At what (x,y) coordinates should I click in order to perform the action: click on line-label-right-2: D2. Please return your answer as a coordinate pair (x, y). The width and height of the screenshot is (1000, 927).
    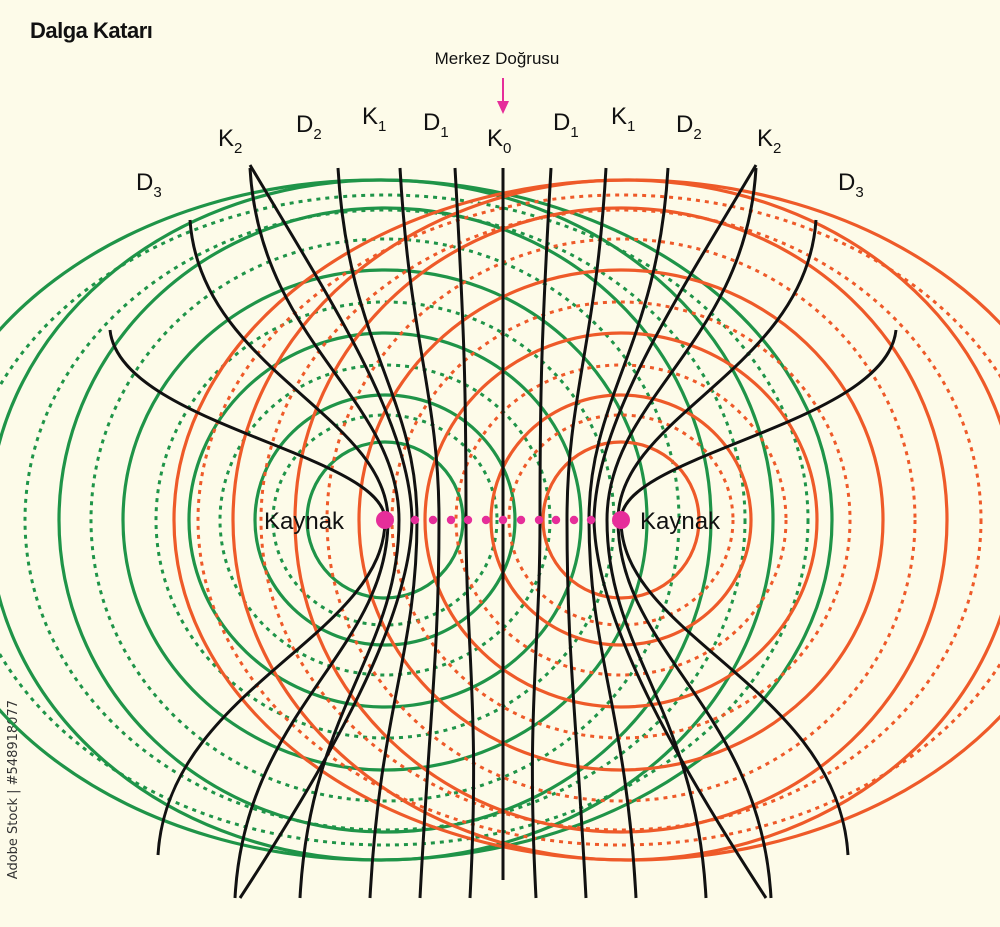
    Looking at the image, I should click on (689, 127).